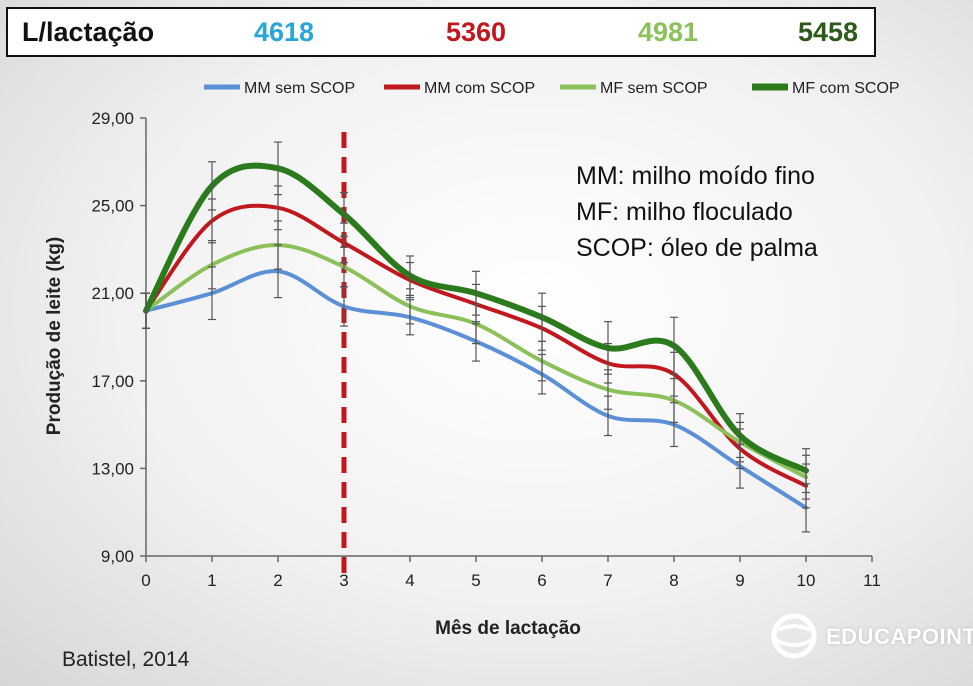 The width and height of the screenshot is (973, 686). I want to click on total-mm-sem-scop: 4618, so click(284, 32).